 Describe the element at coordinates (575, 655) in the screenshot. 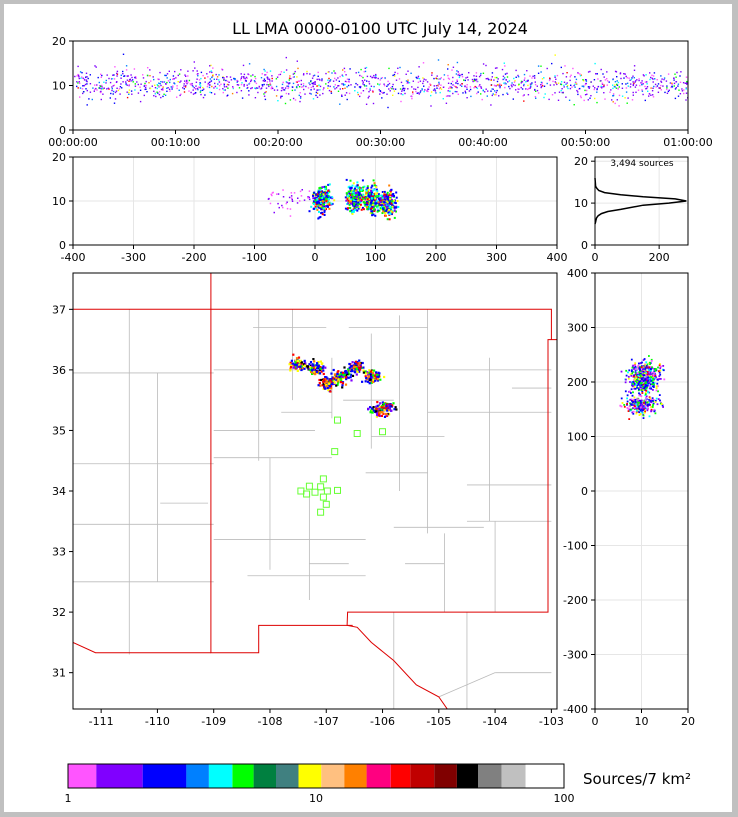

I see `ytick-label: -300` at that location.